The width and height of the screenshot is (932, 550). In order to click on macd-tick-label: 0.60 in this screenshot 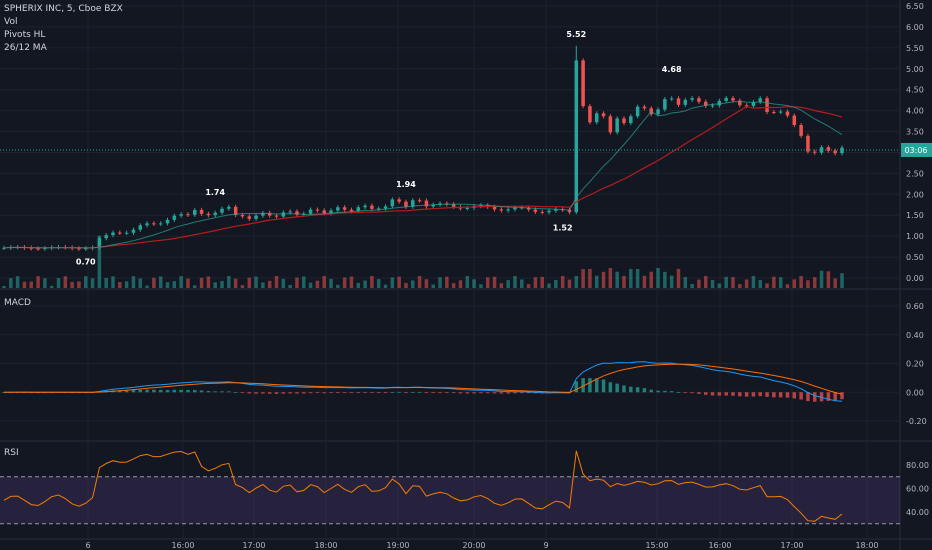, I will do `click(915, 306)`.